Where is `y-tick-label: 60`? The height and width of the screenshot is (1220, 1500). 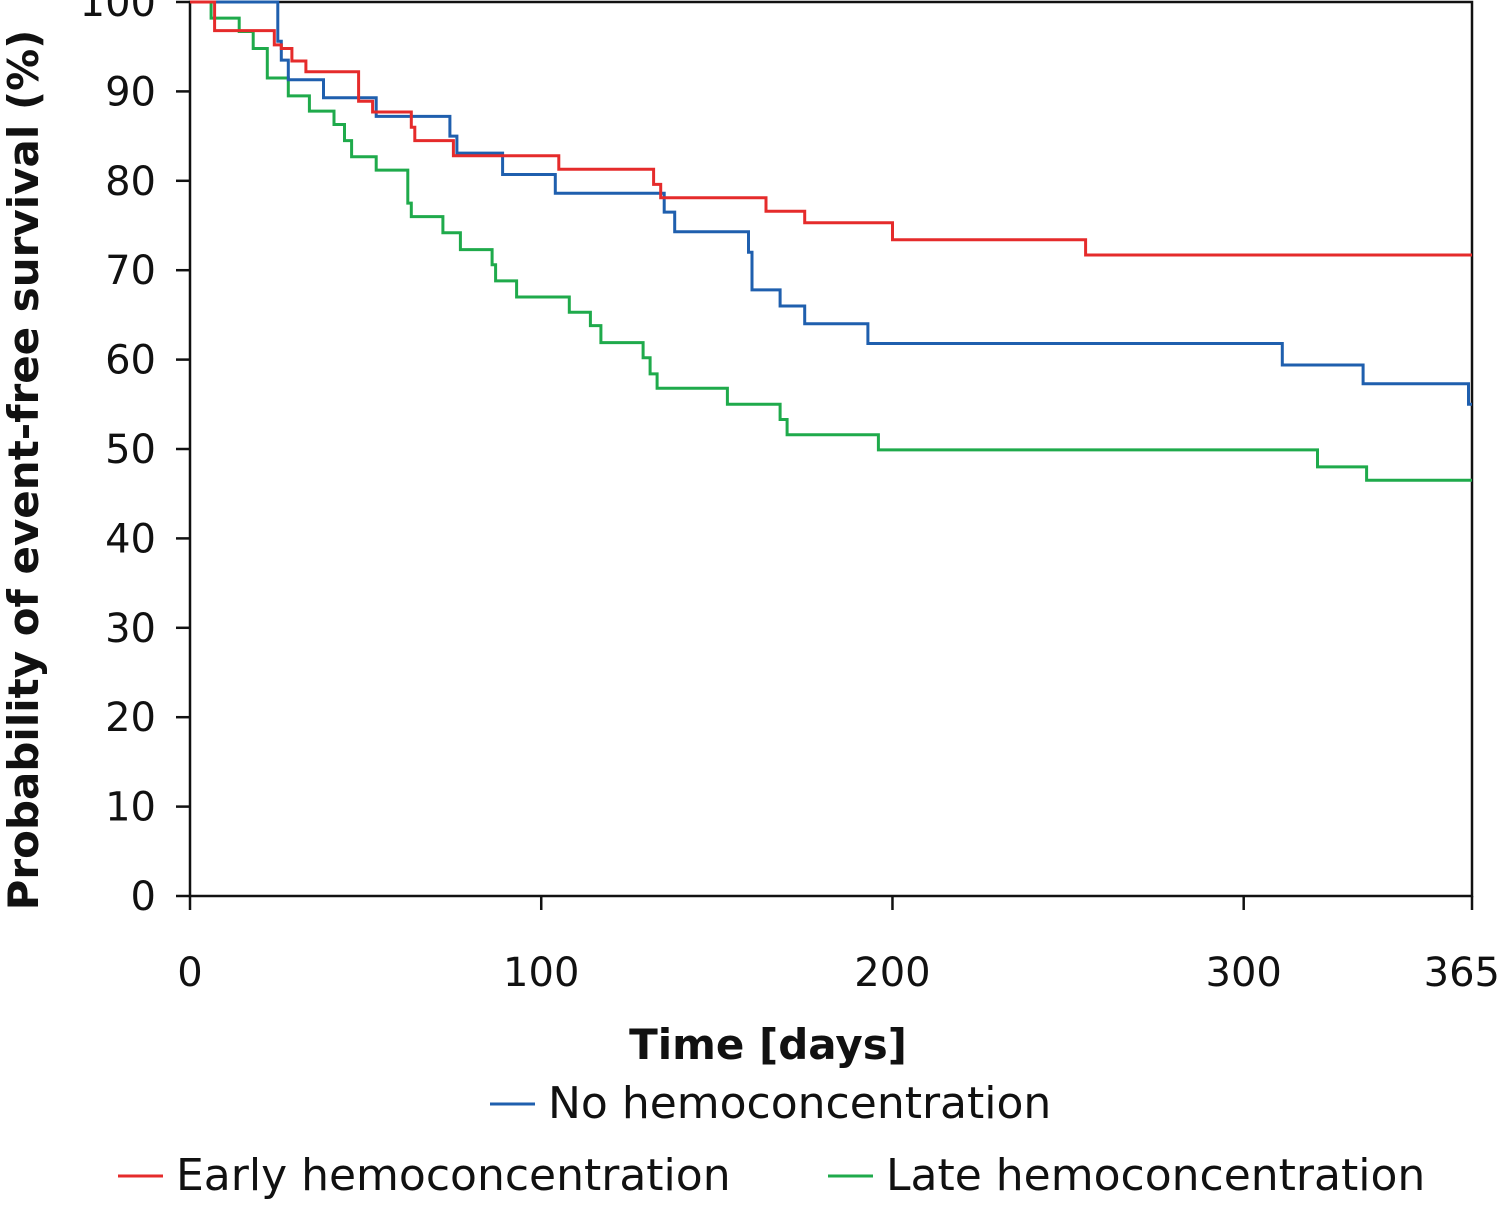
y-tick-label: 60 is located at coordinates (130, 361).